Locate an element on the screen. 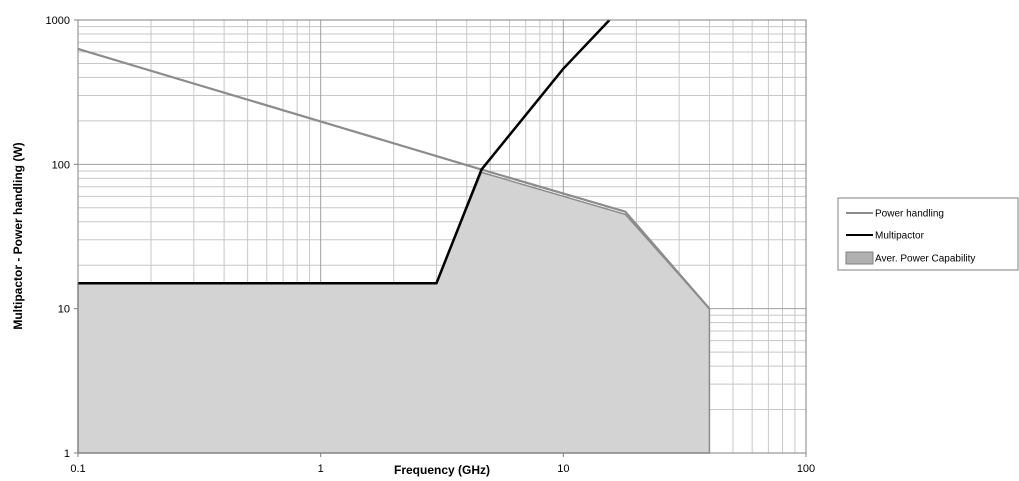  y-tick-label: 10 is located at coordinates (64, 310).